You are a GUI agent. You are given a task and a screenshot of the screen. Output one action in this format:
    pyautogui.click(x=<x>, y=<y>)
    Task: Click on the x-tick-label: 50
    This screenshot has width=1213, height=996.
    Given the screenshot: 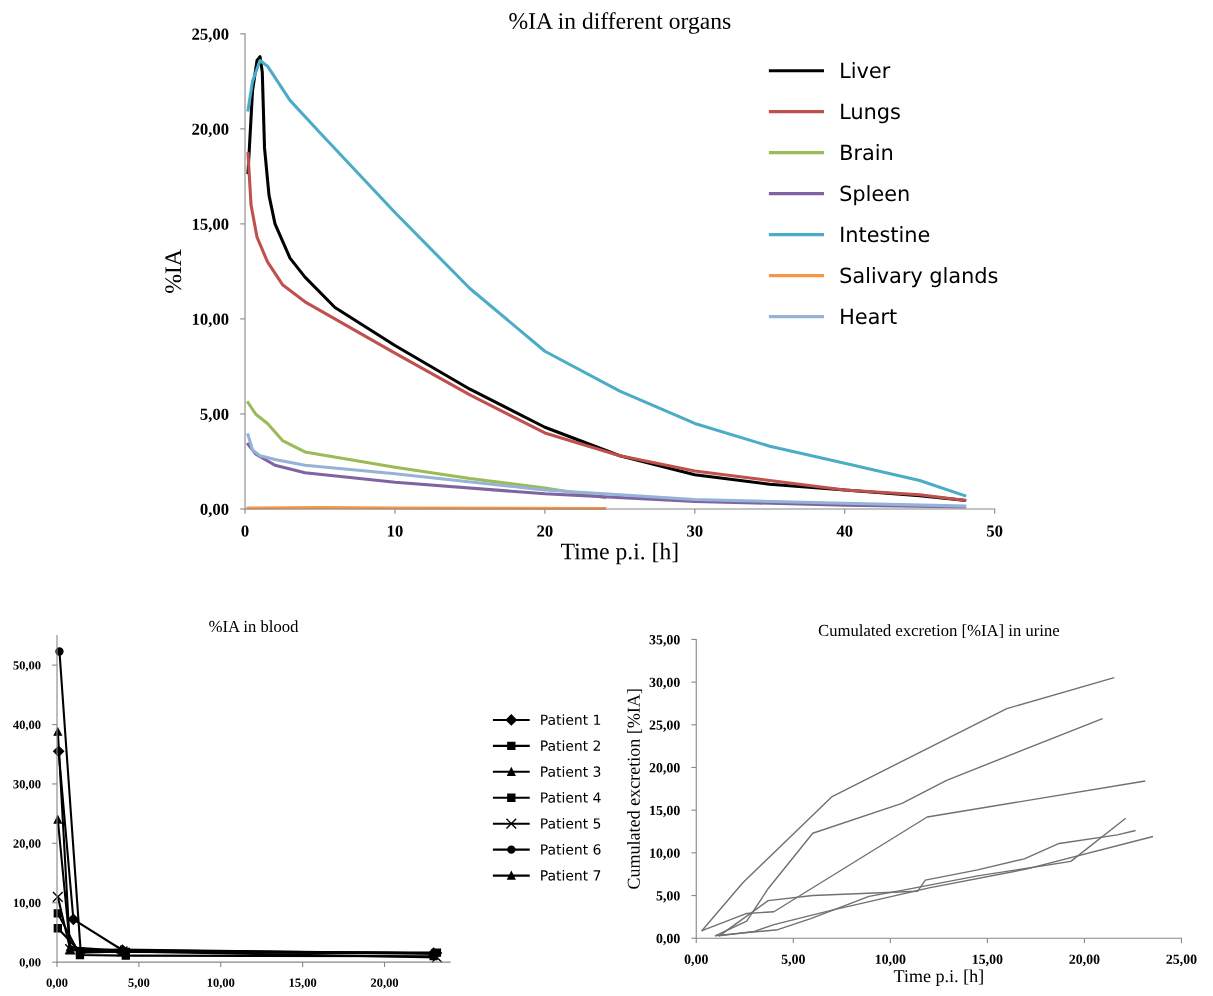 What is the action you would take?
    pyautogui.click(x=994, y=531)
    